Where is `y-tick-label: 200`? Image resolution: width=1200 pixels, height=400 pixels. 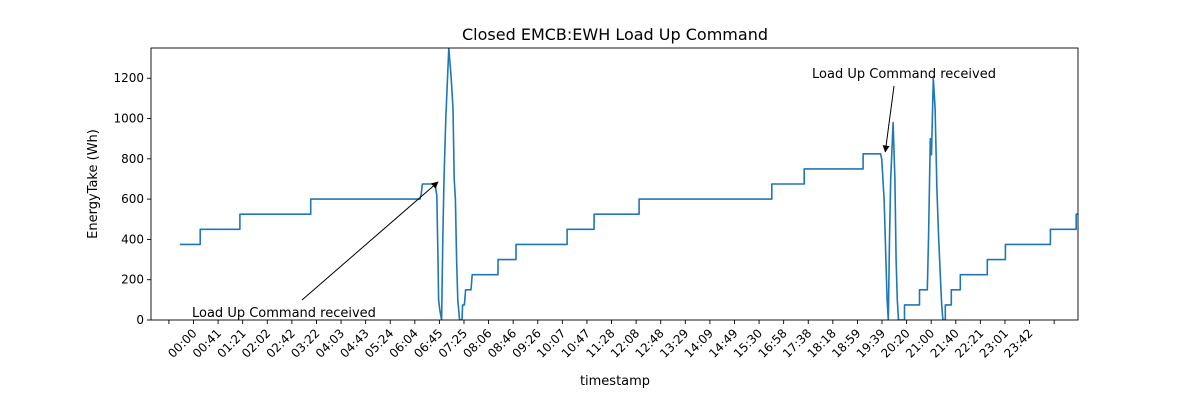 y-tick-label: 200 is located at coordinates (132, 280).